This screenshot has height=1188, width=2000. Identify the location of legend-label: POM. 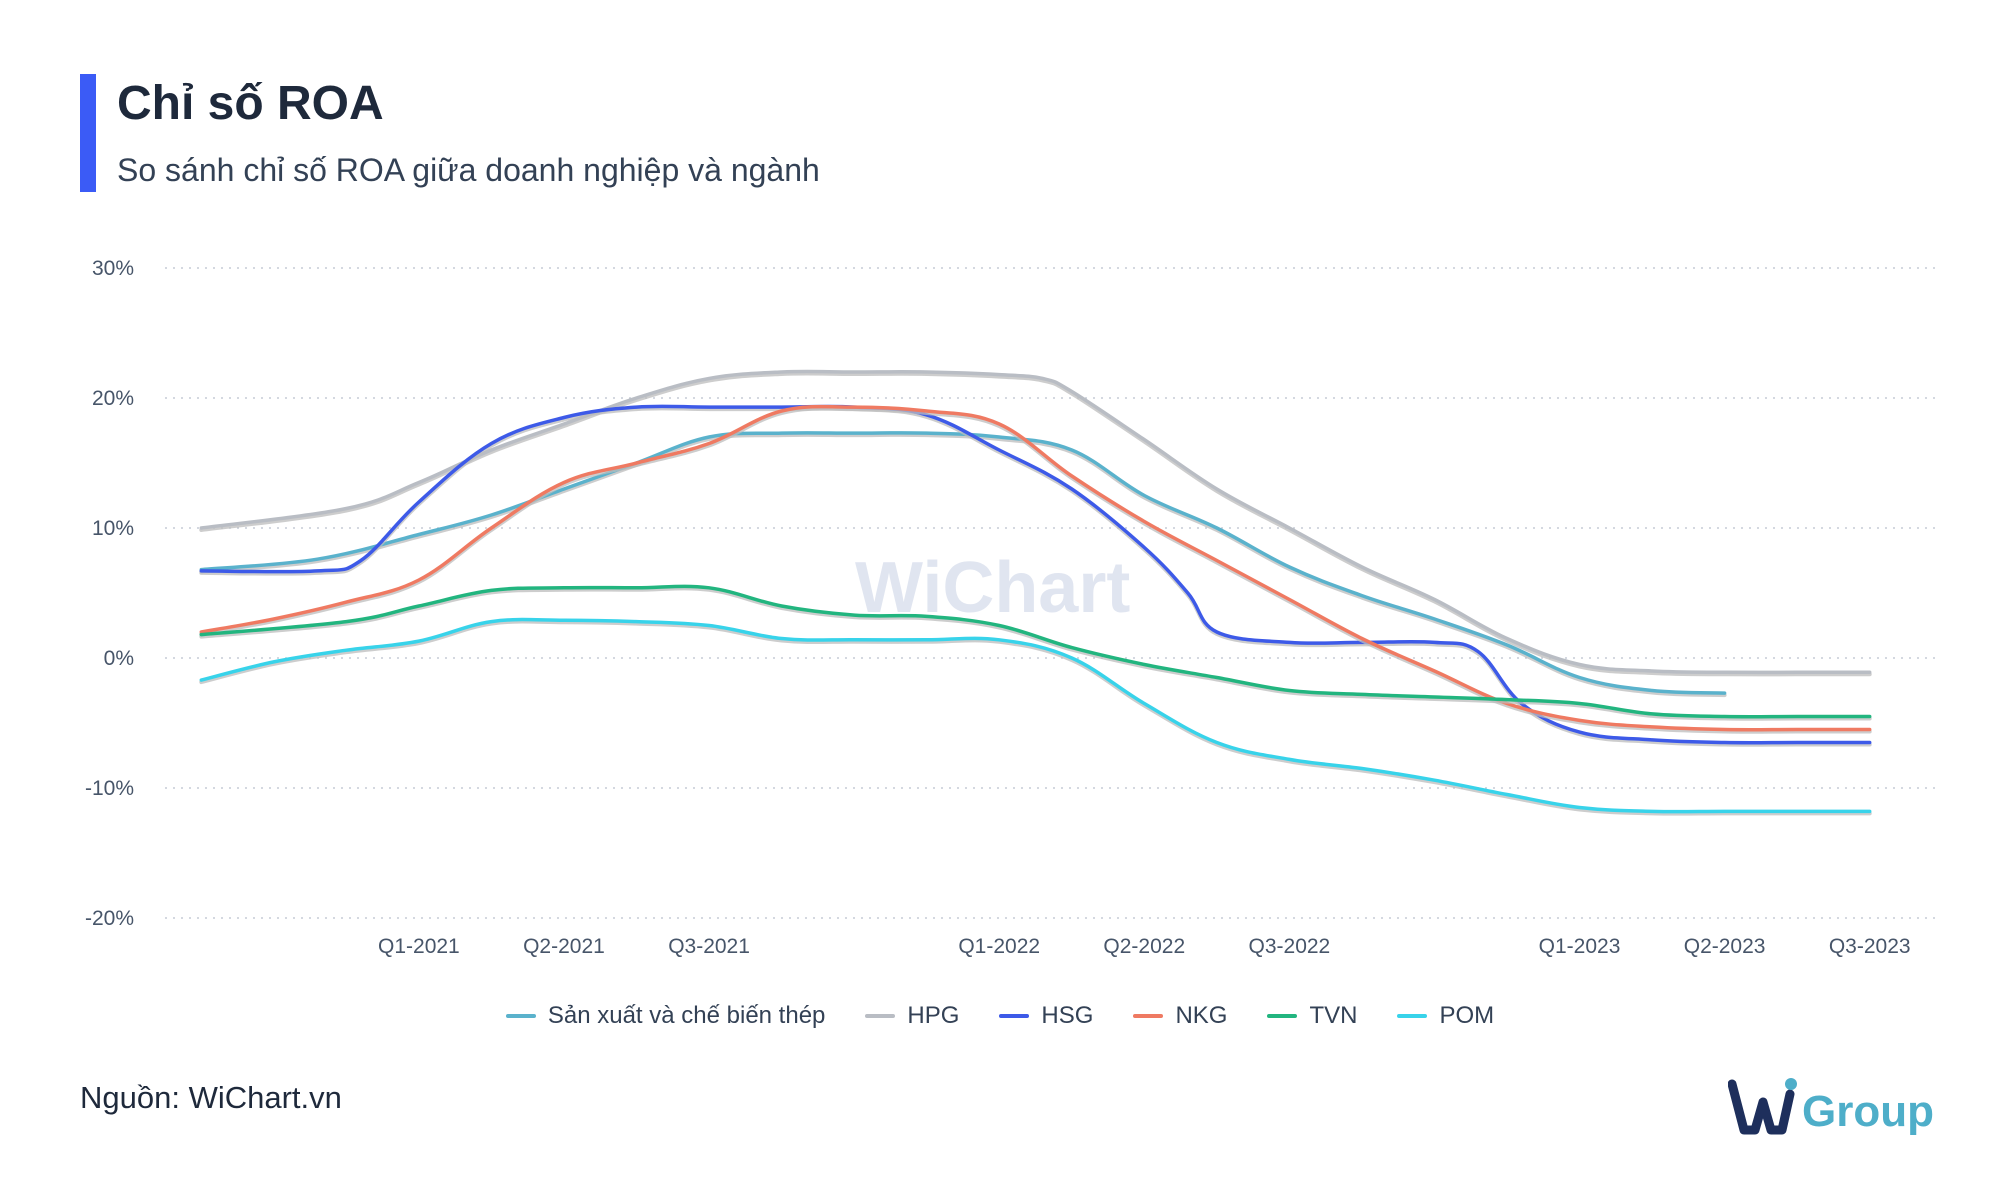
(1467, 1015).